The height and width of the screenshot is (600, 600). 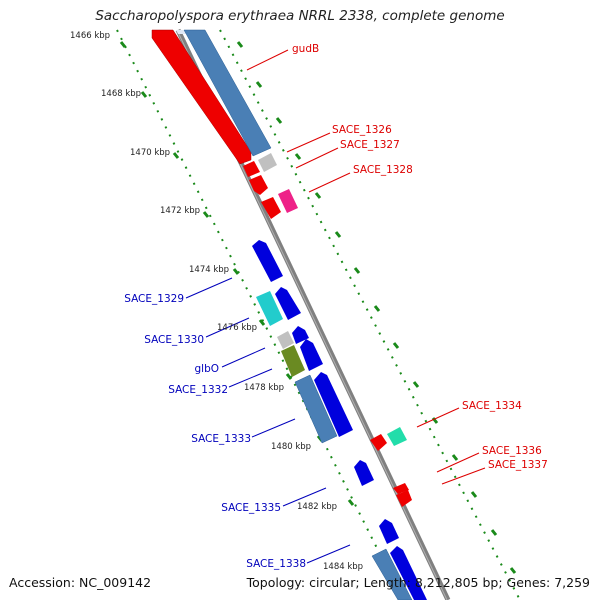 I want to click on tick-label: 1468 kbp, so click(x=121, y=94).